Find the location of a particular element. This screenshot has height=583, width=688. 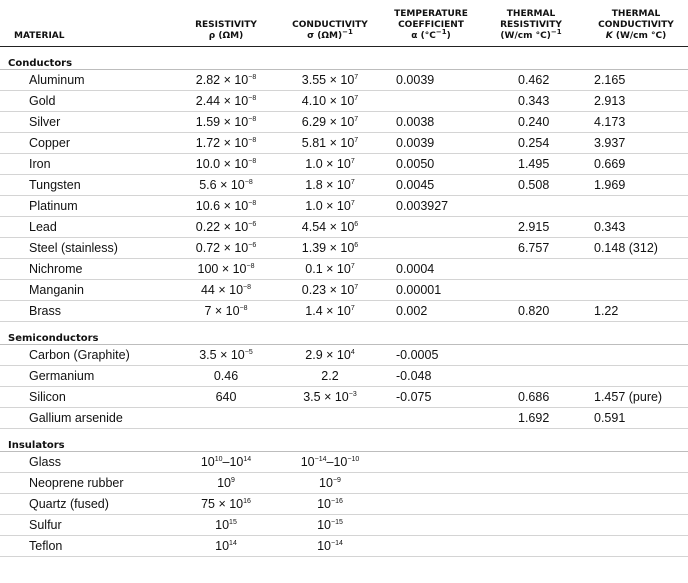

cell-material: Copper is located at coordinates (88, 143).